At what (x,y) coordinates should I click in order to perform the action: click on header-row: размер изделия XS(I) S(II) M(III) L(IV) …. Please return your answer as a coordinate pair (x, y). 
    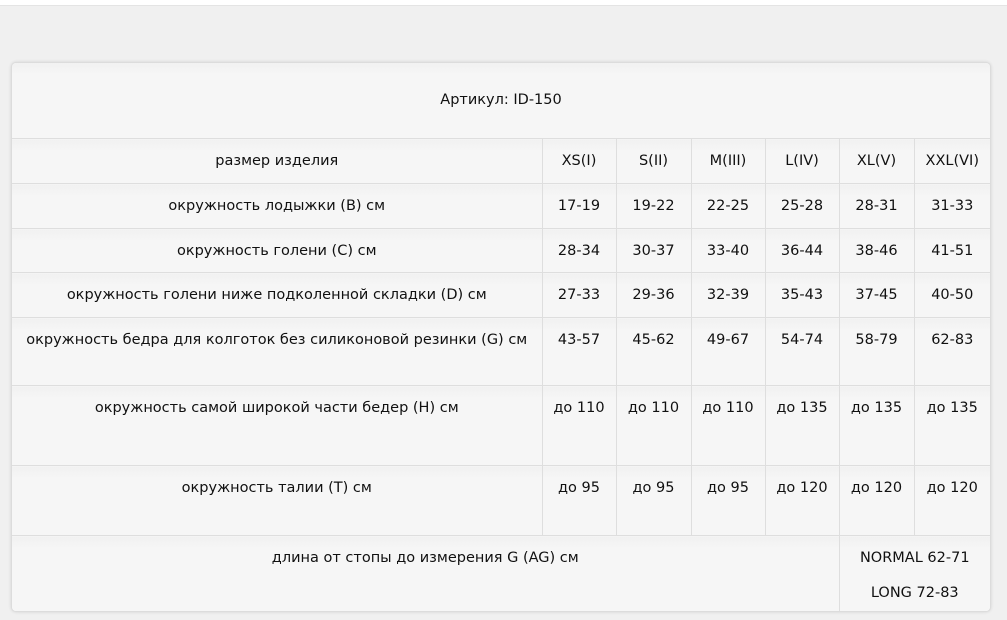
    Looking at the image, I should click on (501, 161).